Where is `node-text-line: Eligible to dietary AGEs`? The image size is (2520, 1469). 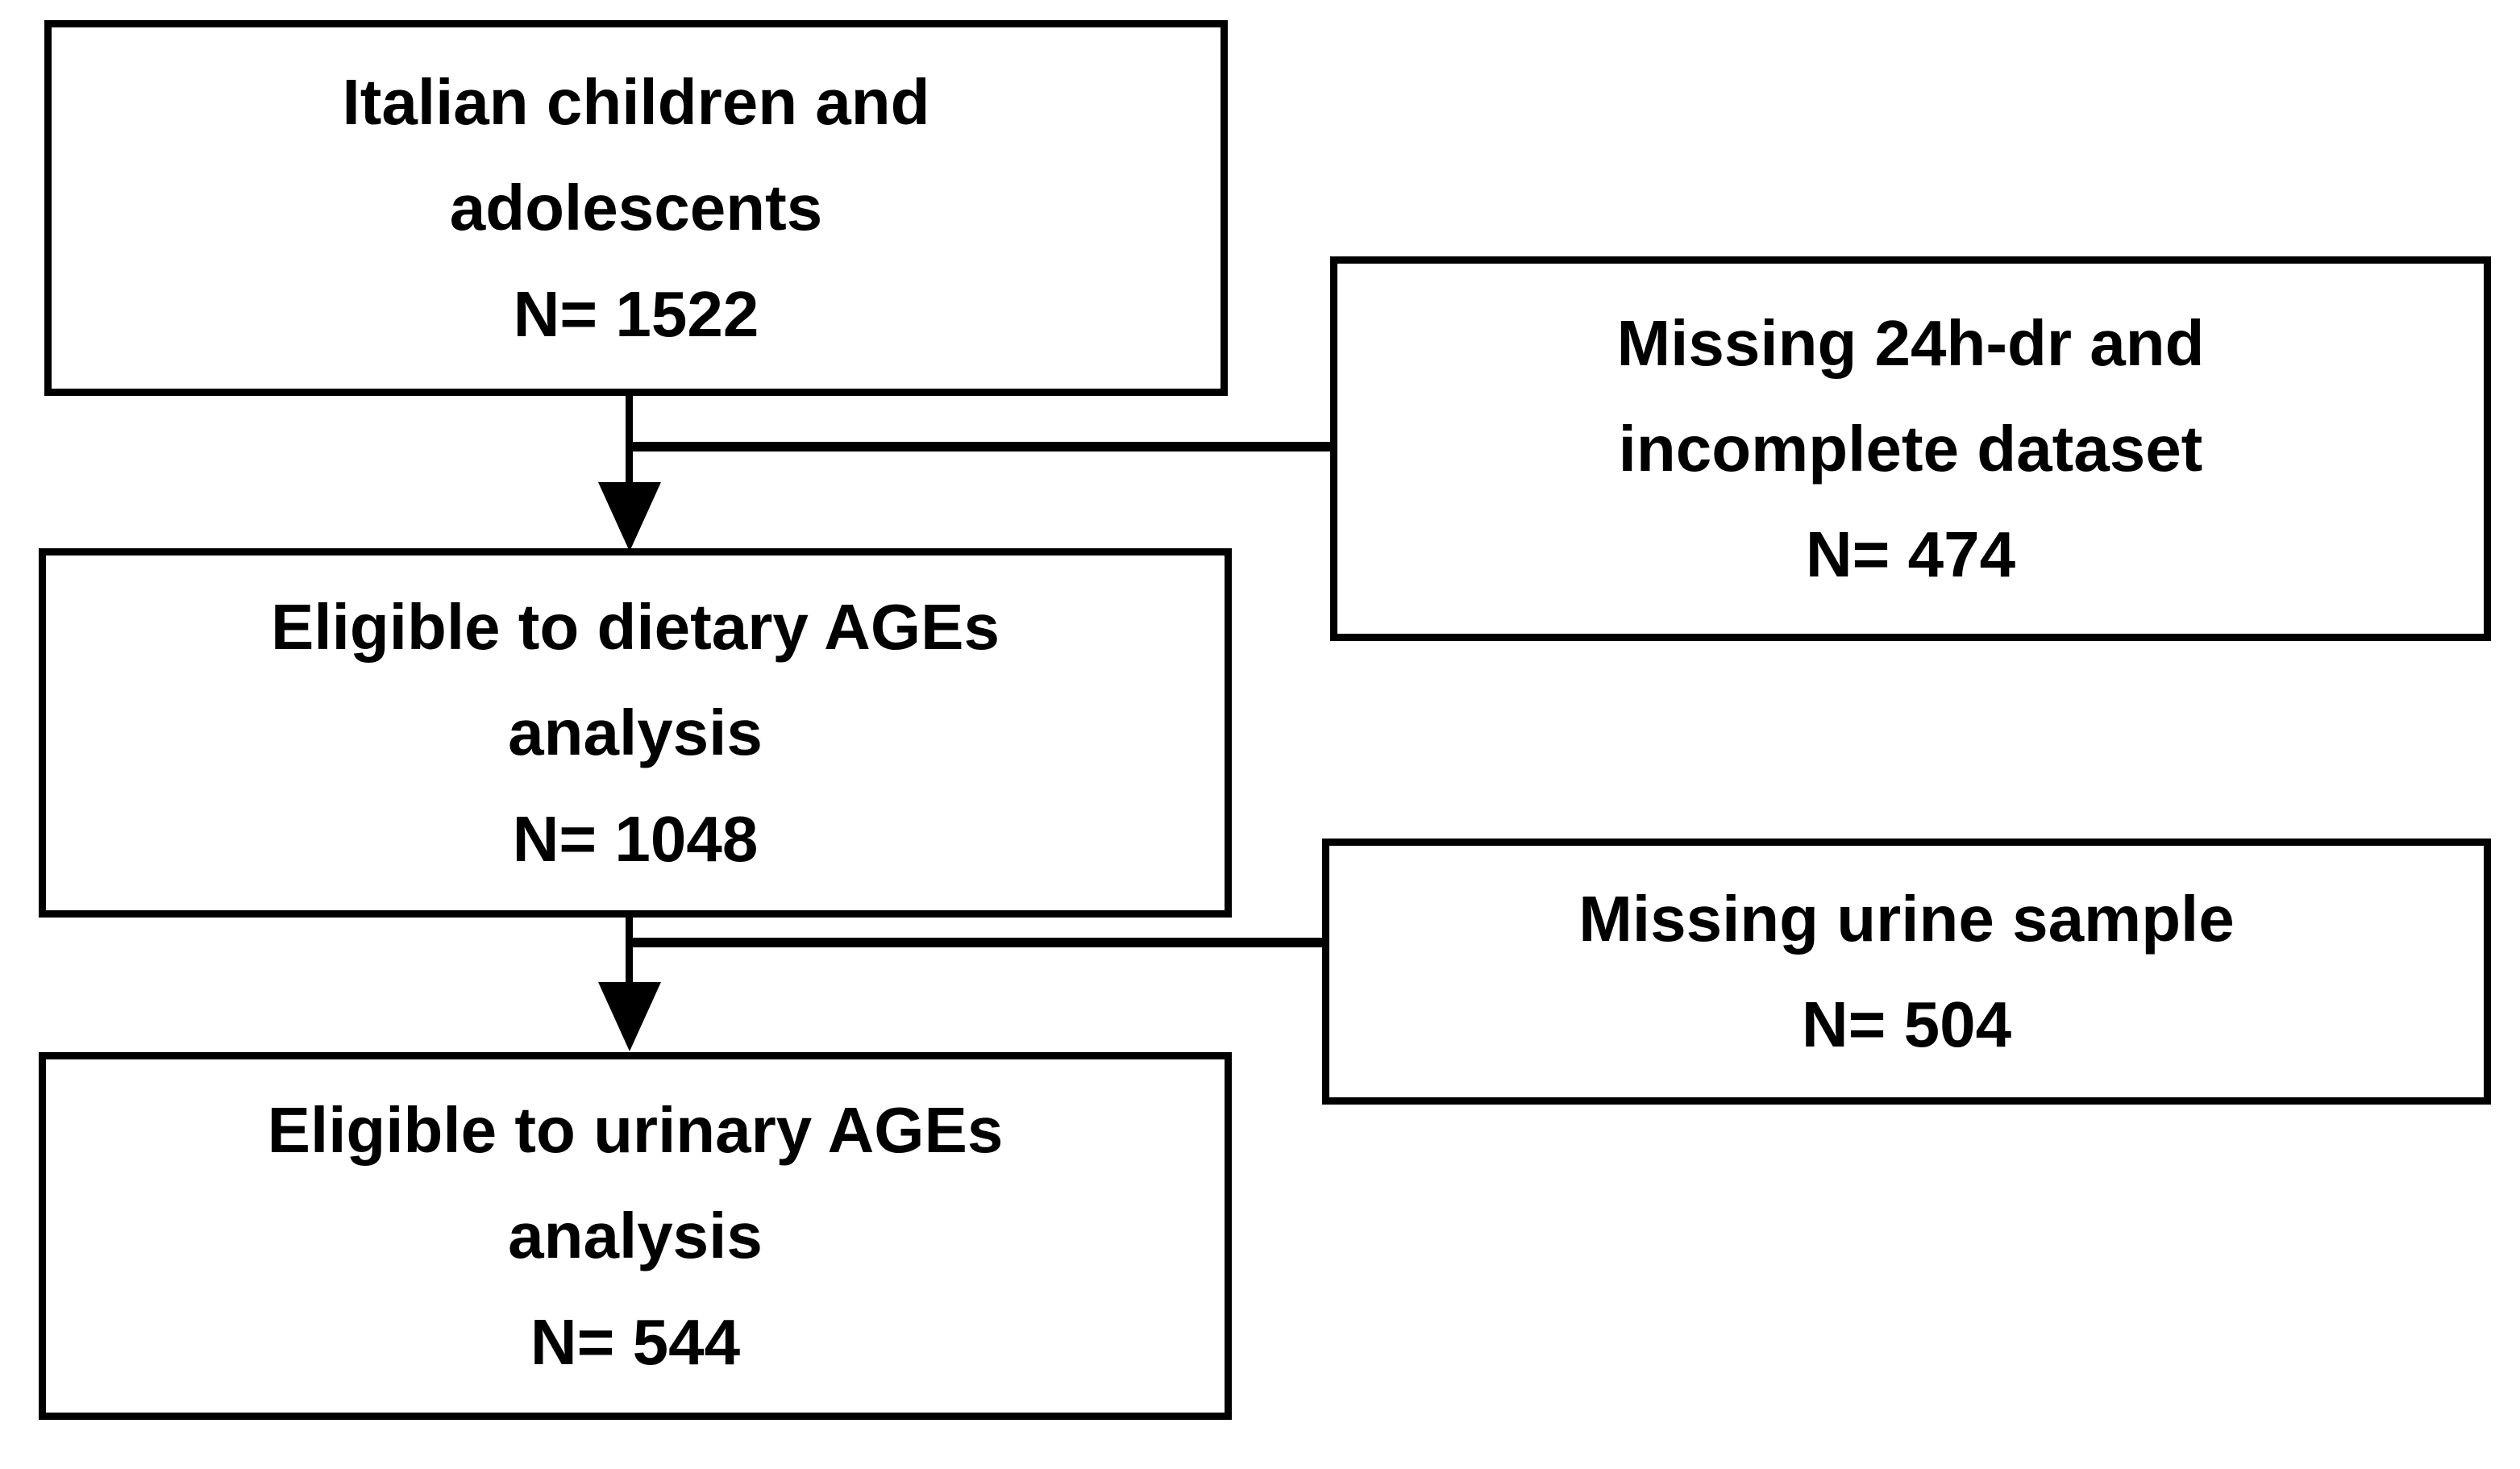
node-text-line: Eligible to dietary AGEs is located at coordinates (635, 628).